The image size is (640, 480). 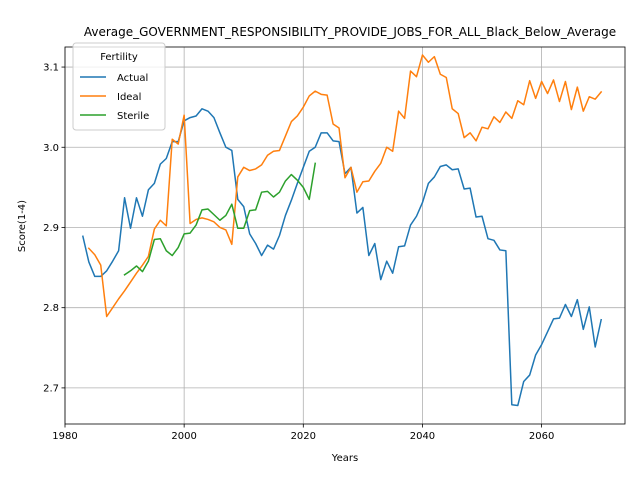 I want to click on x-tick-label: 2060, so click(x=541, y=436).